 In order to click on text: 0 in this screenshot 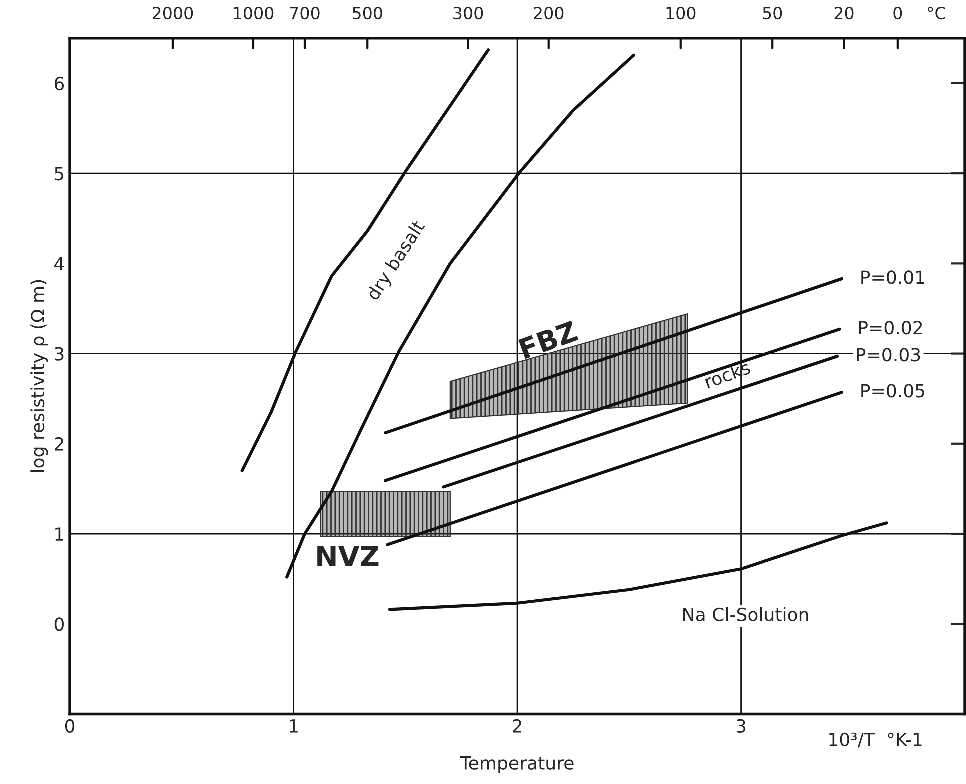, I will do `click(898, 13)`.